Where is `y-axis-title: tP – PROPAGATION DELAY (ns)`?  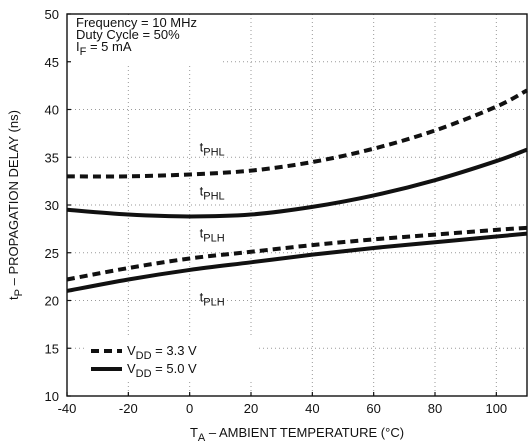
y-axis-title: tP – PROPAGATION DELAY (ns) is located at coordinates (15, 205).